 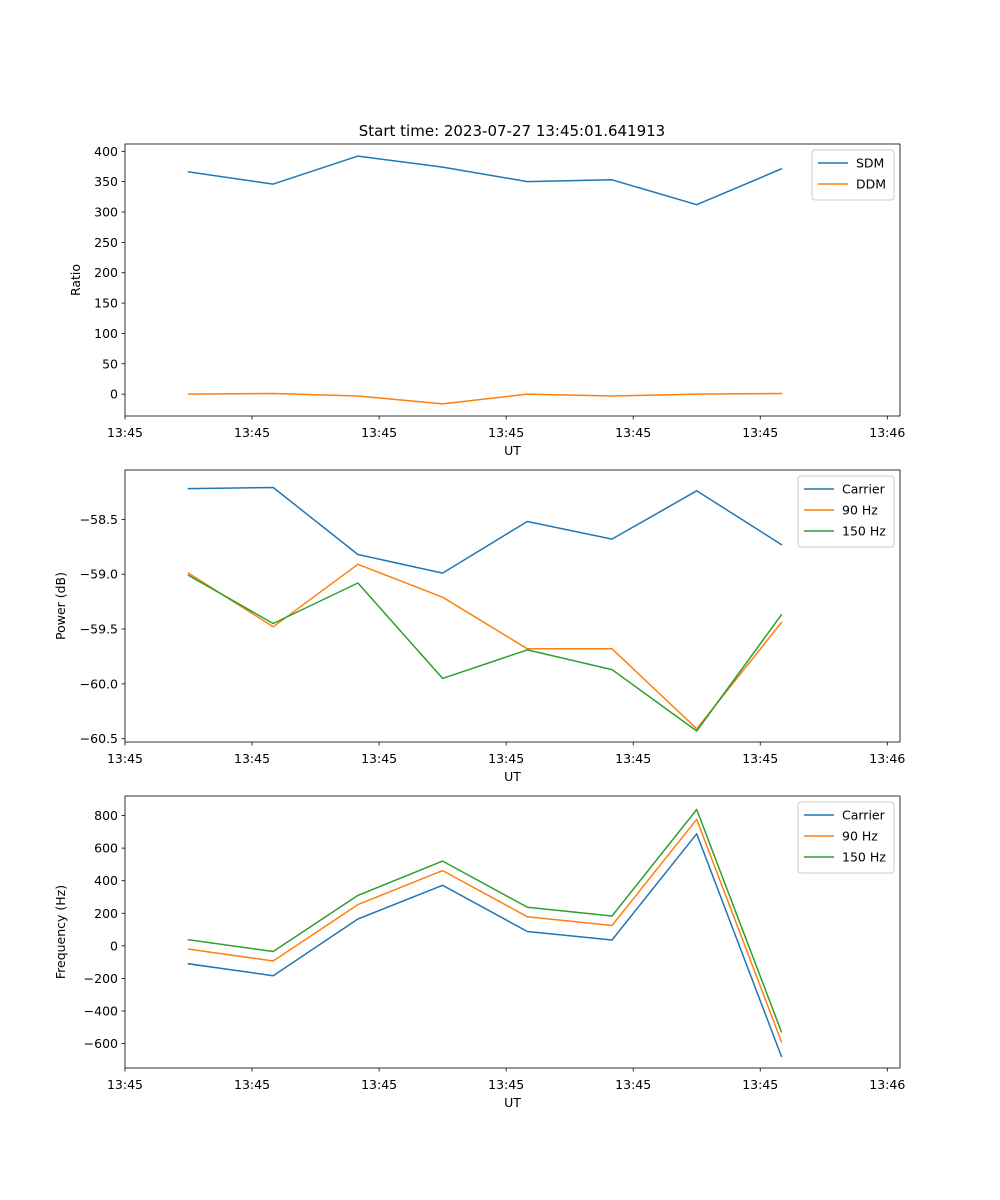 I want to click on frequency-series-90-hz-line, so click(x=485, y=930).